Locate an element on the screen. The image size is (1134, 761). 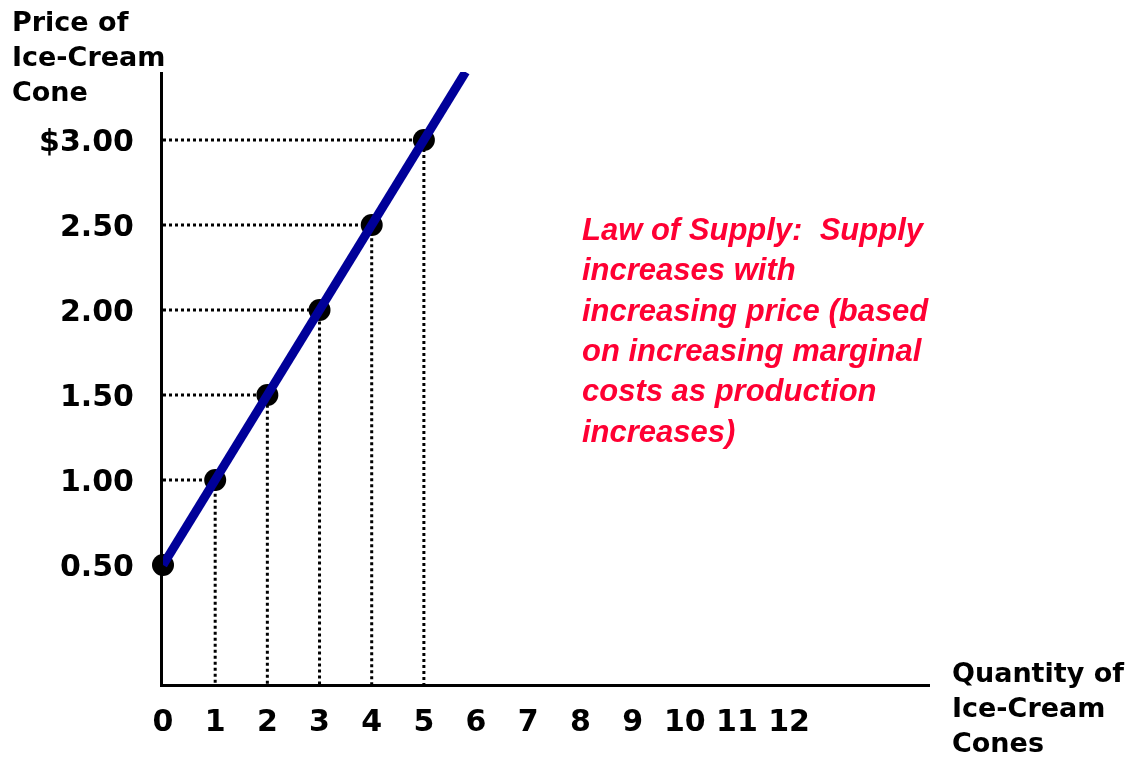
x-tick-label: 9 is located at coordinates (633, 720).